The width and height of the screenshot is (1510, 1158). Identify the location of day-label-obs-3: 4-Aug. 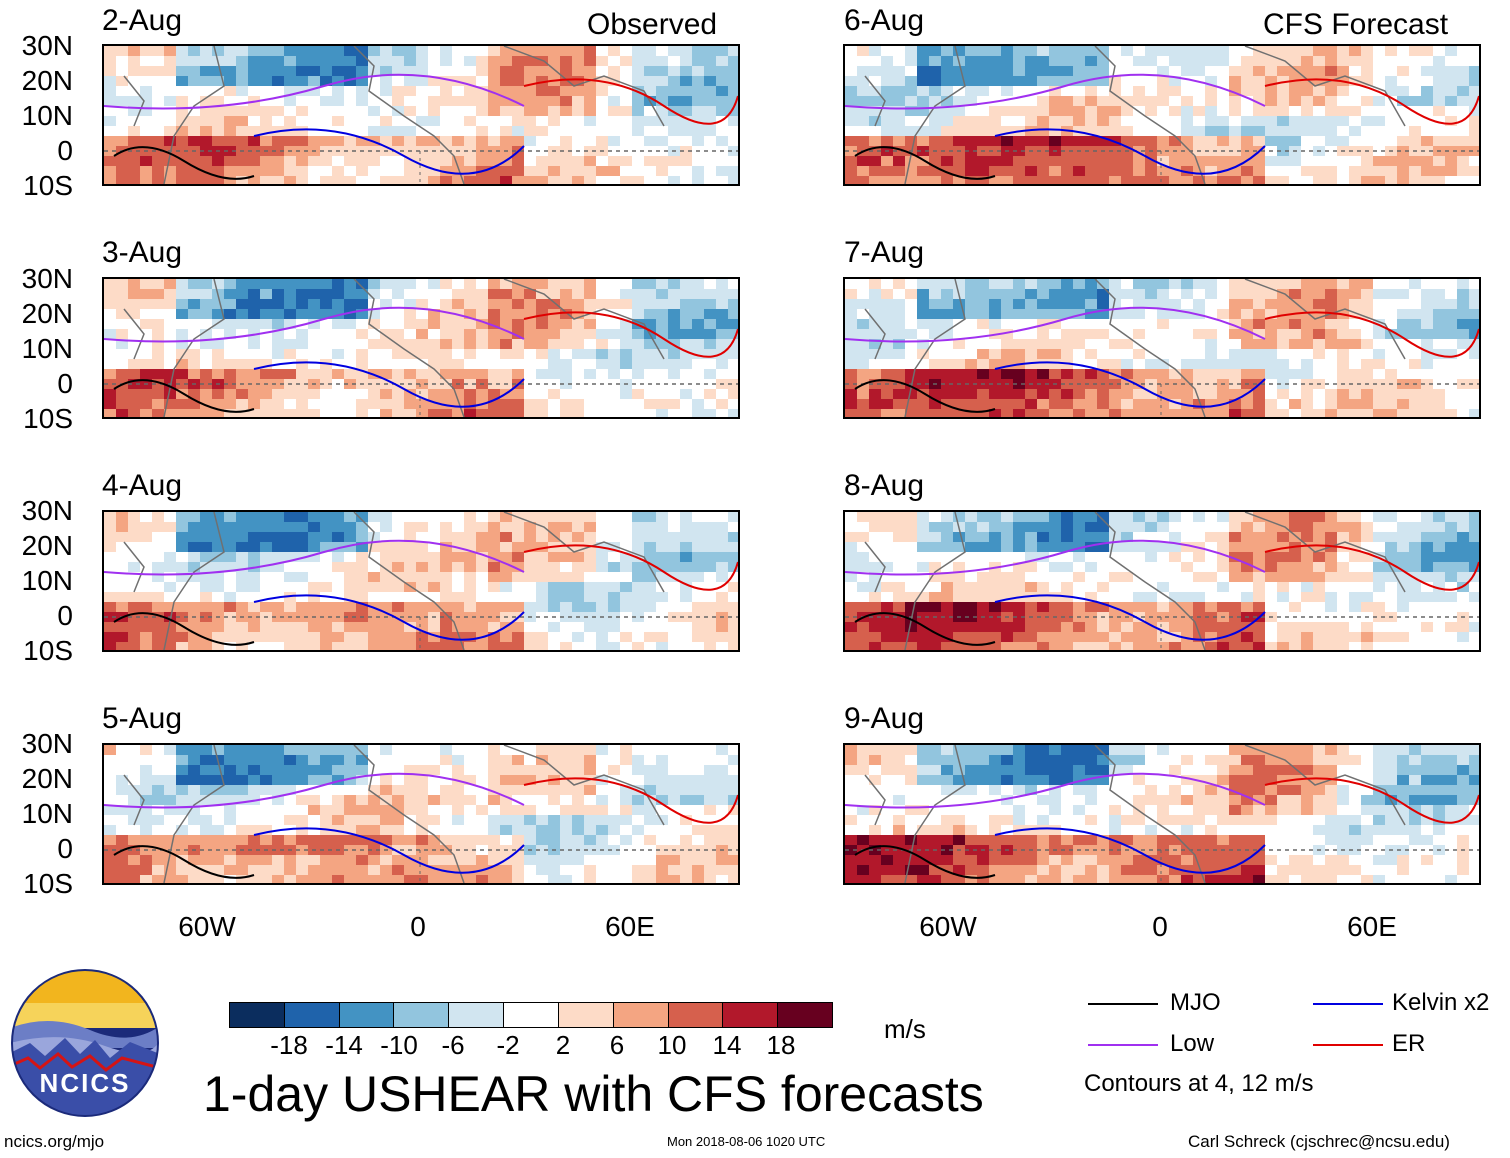
(142, 485).